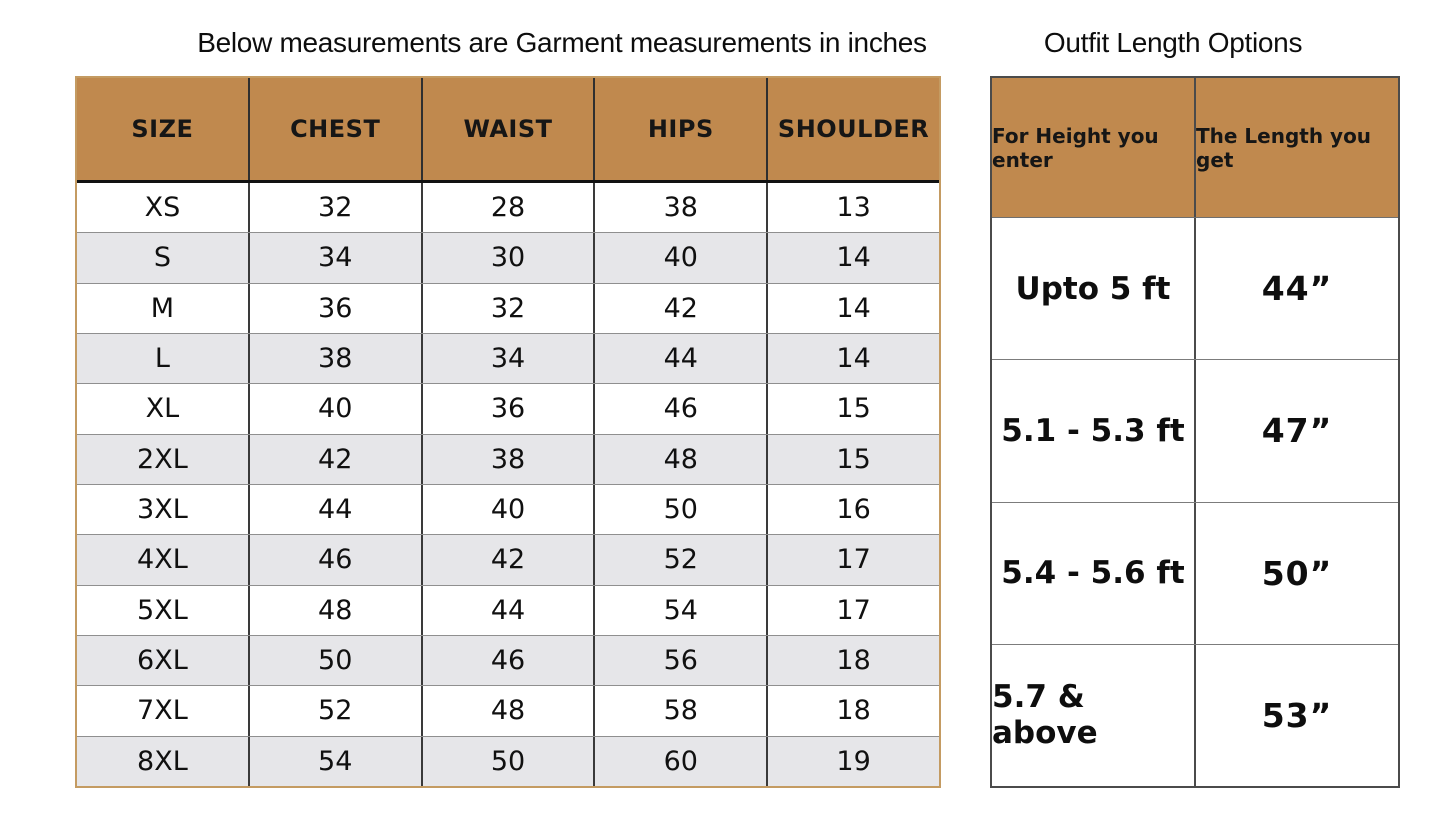  What do you see at coordinates (1094, 431) in the screenshot?
I see `height-range-cell: 5.1 - 5.3 ft` at bounding box center [1094, 431].